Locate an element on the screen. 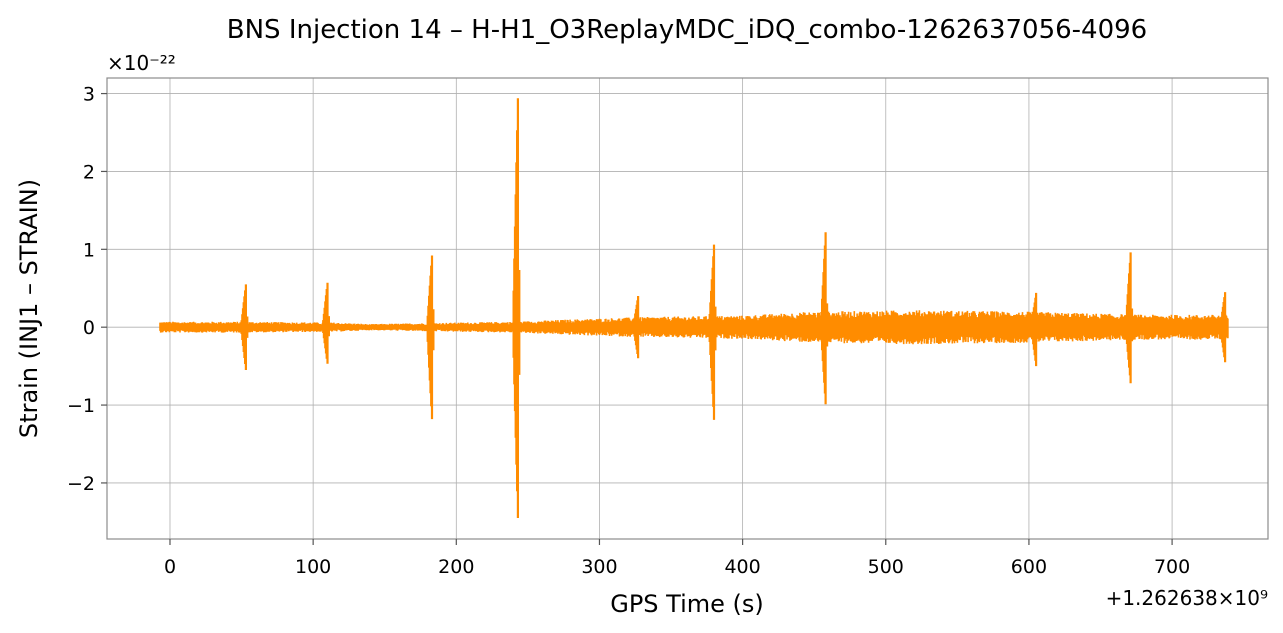 The image size is (1283, 633). y-tick-label: 0 is located at coordinates (89, 328).